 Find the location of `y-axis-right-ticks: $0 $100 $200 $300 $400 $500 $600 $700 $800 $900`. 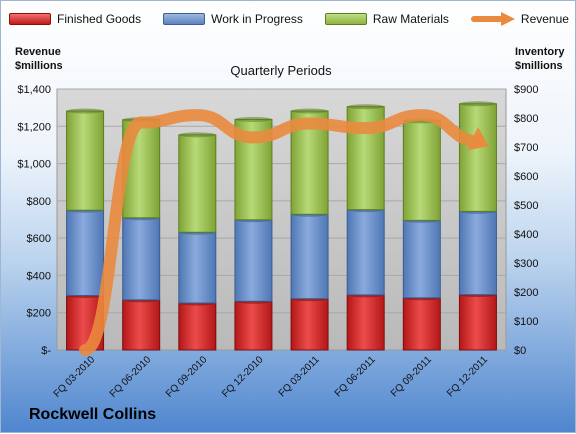

y-axis-right-ticks: $0 $100 $200 $300 $400 $500 $600 $700 $800 $900 is located at coordinates (526, 220).